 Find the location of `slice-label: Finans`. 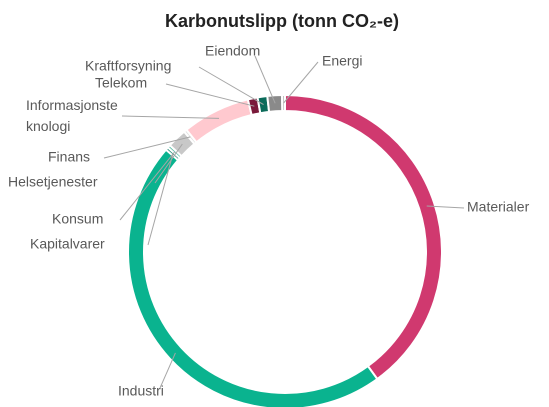

slice-label: Finans is located at coordinates (69, 157).